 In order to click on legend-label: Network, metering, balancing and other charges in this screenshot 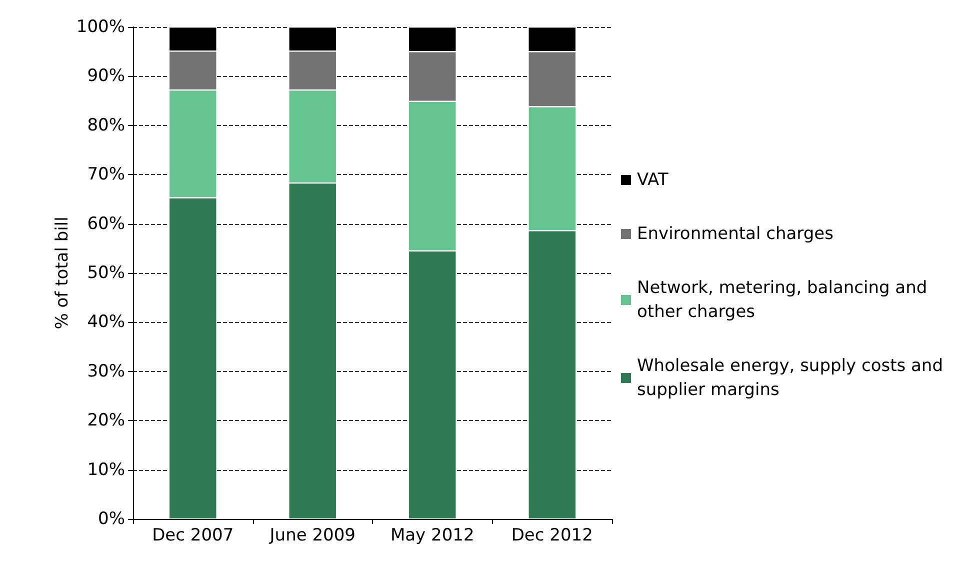, I will do `click(785, 300)`.